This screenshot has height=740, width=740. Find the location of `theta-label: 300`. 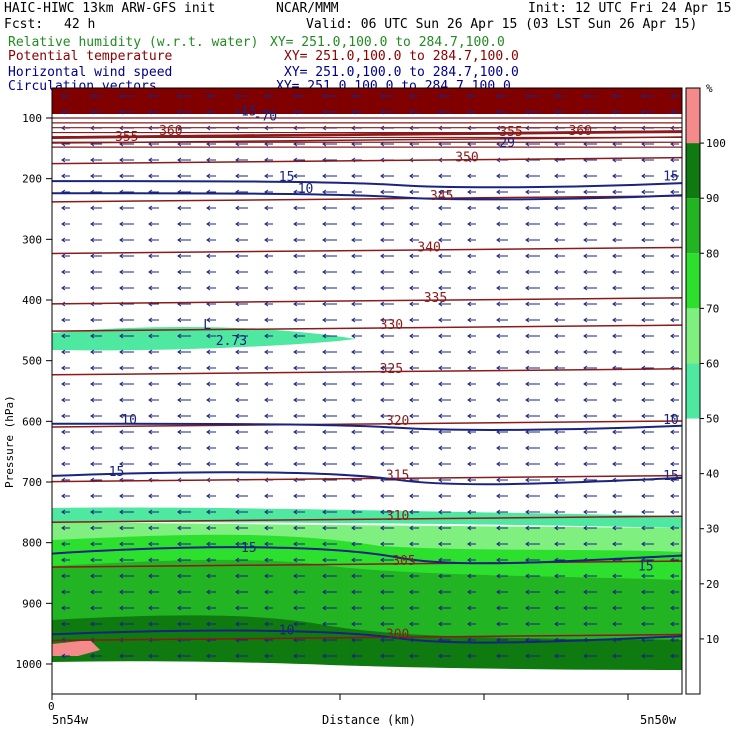

theta-label: 300 is located at coordinates (397, 635).